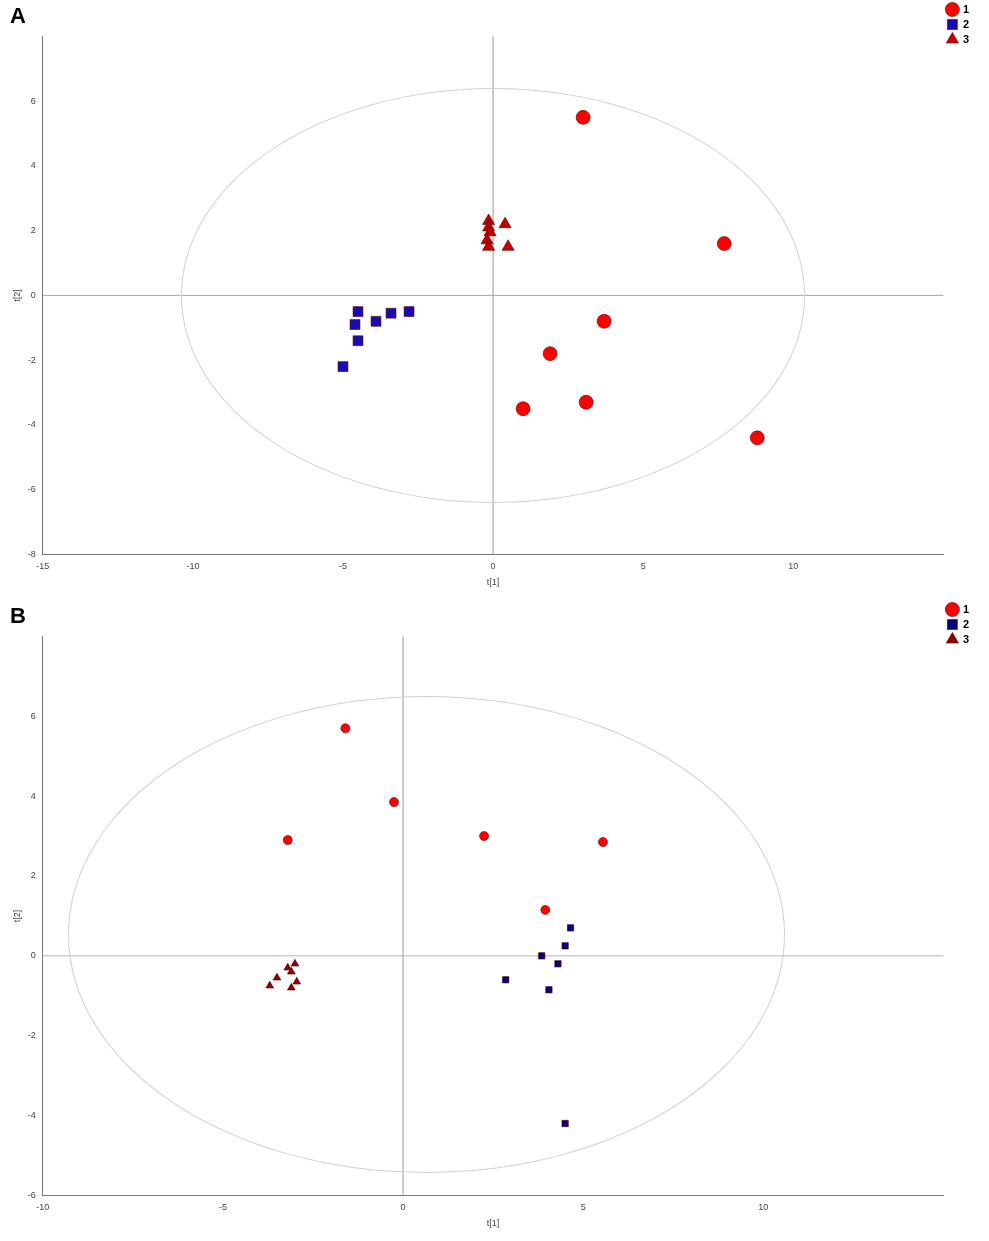  What do you see at coordinates (18, 616) in the screenshot?
I see `chart-title: B` at bounding box center [18, 616].